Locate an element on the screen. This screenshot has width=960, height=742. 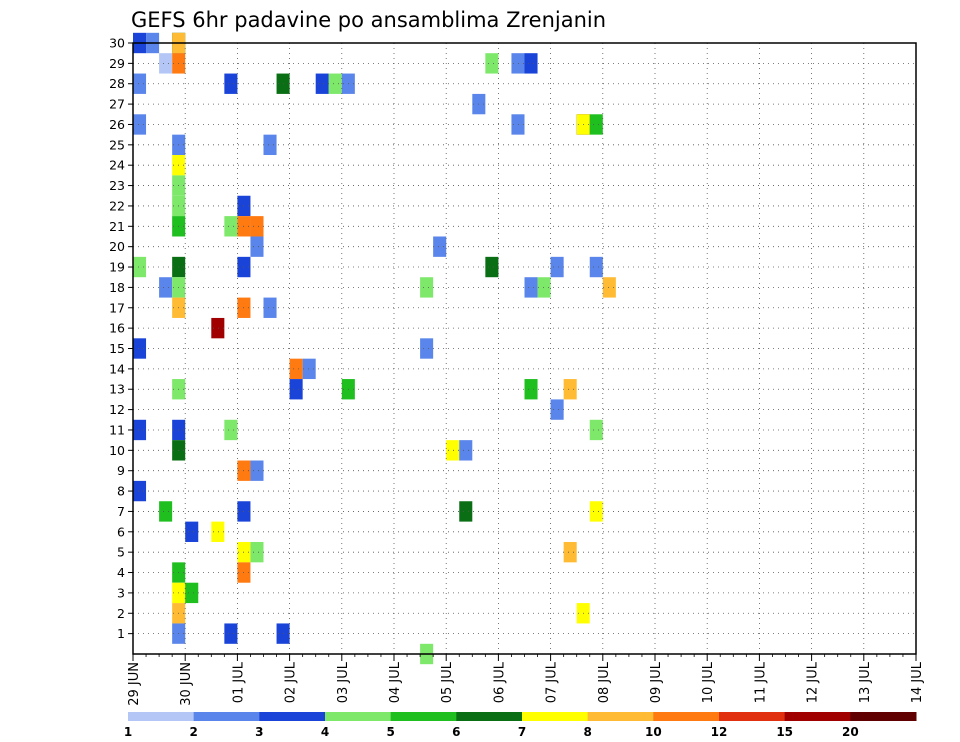
y-tick-label: 14 is located at coordinates (117, 368).